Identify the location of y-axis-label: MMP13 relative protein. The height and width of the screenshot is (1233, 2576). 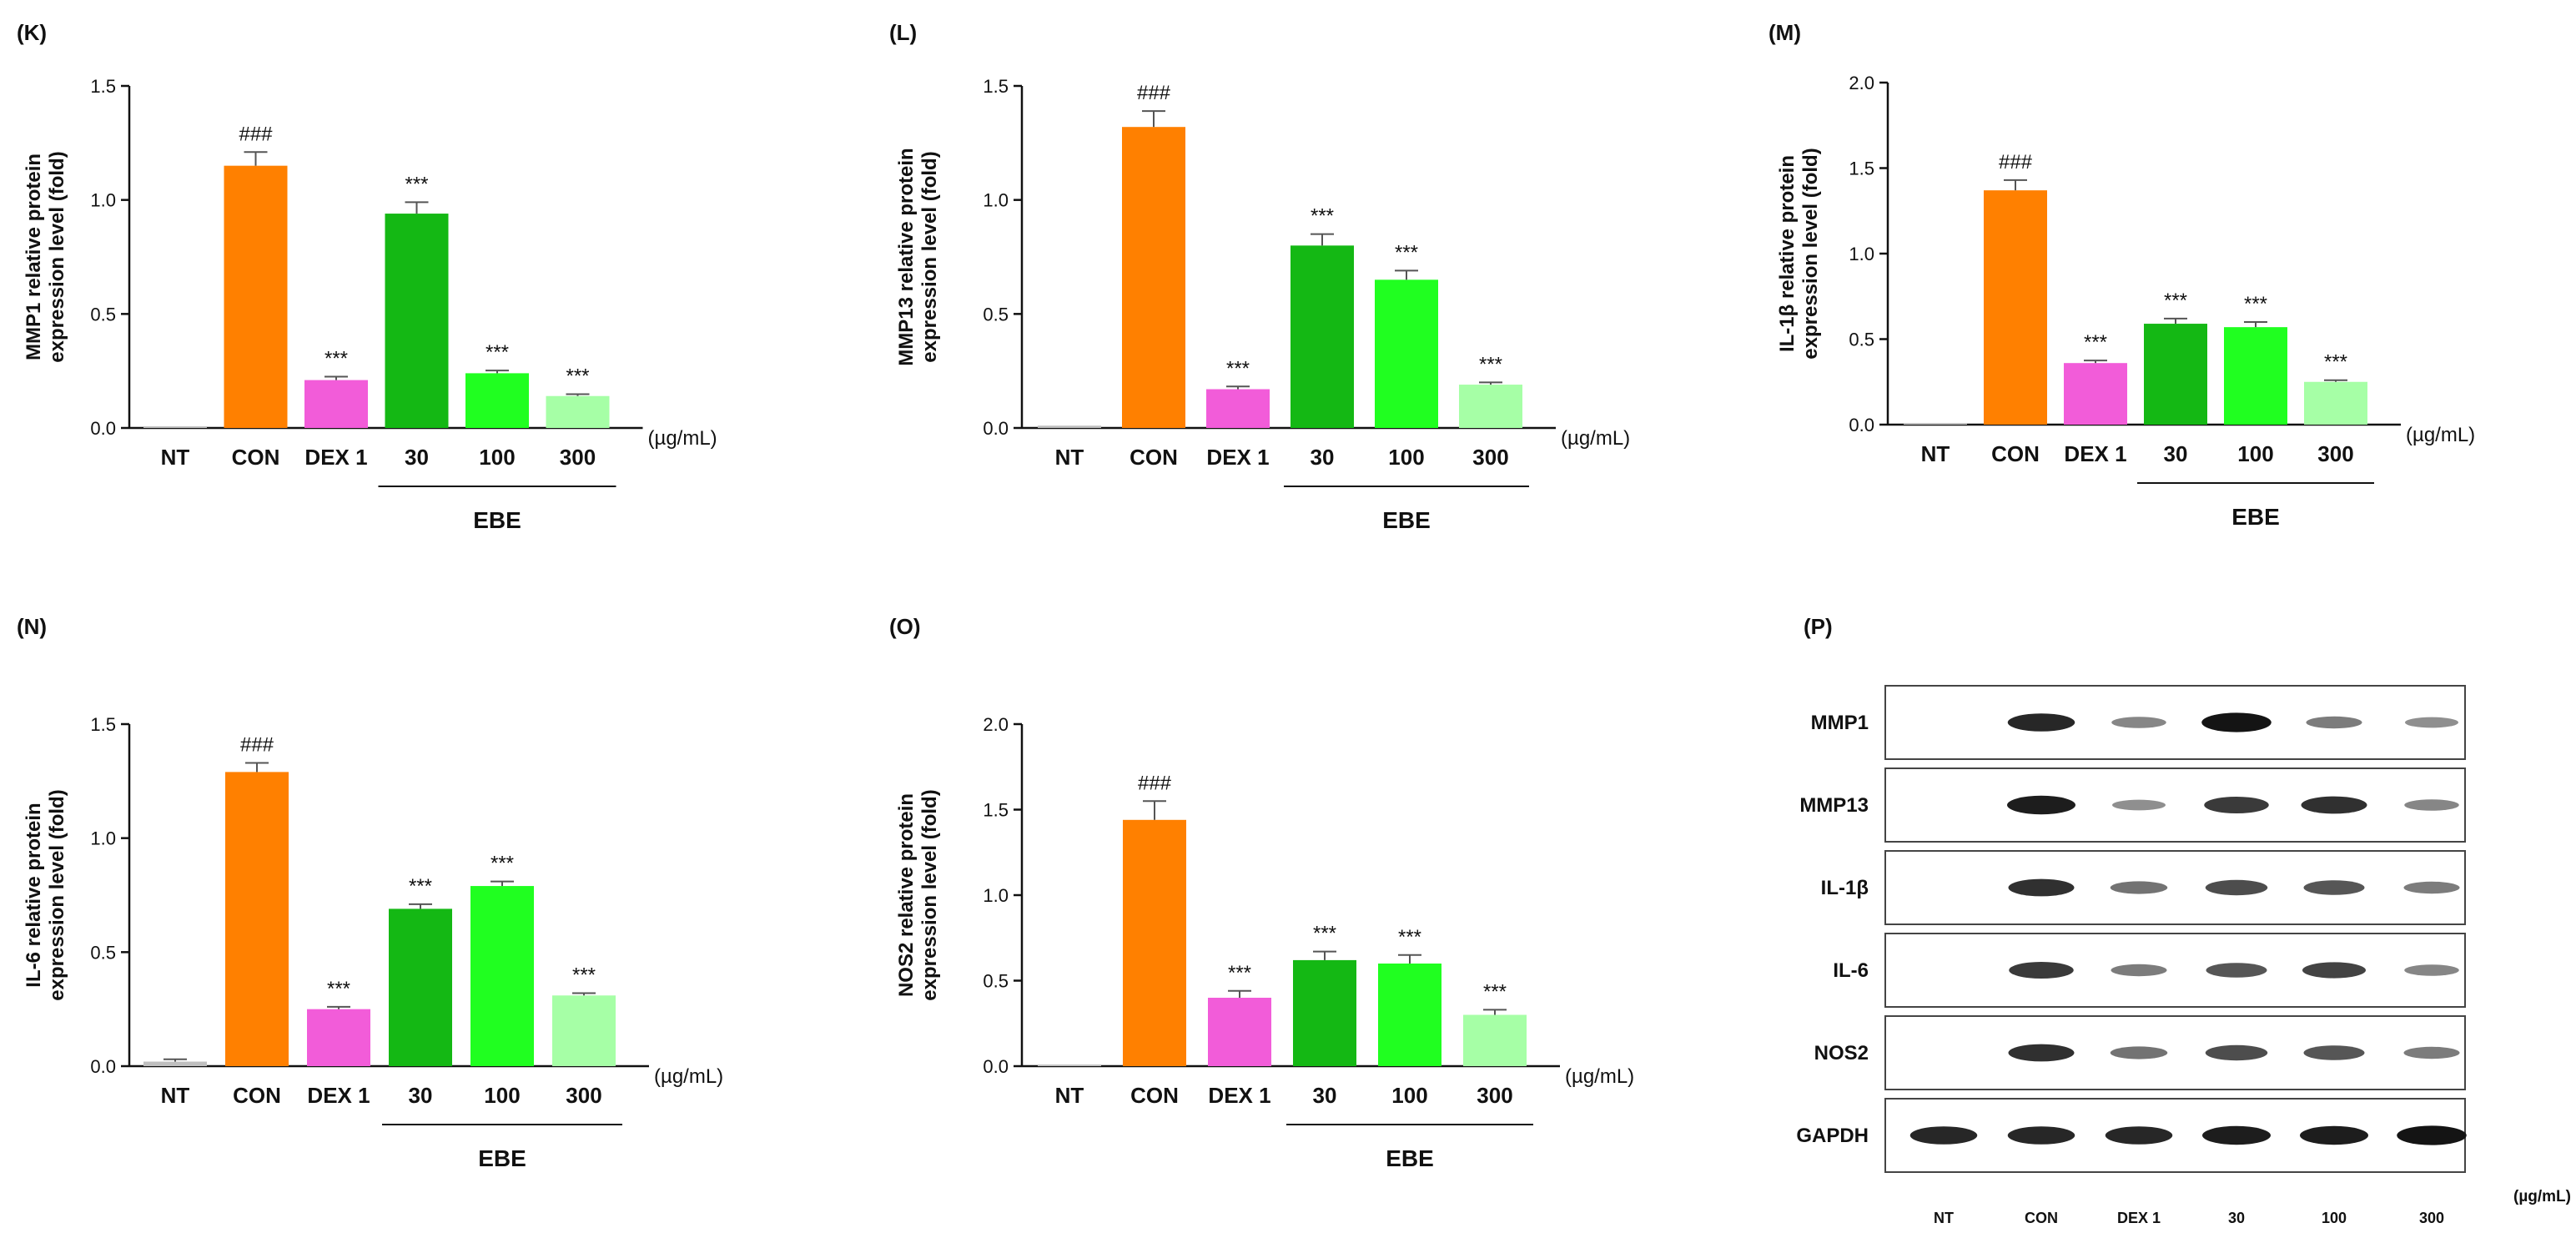
(906, 256).